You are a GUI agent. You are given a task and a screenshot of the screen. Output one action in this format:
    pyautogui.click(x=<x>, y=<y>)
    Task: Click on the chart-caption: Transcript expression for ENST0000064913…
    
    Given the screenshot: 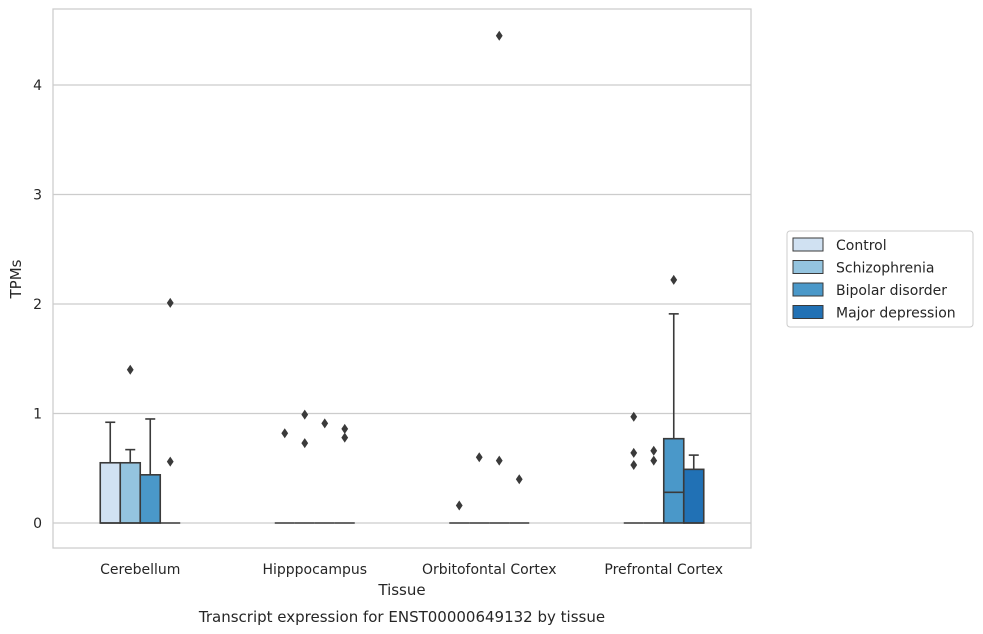 What is the action you would take?
    pyautogui.click(x=401, y=617)
    